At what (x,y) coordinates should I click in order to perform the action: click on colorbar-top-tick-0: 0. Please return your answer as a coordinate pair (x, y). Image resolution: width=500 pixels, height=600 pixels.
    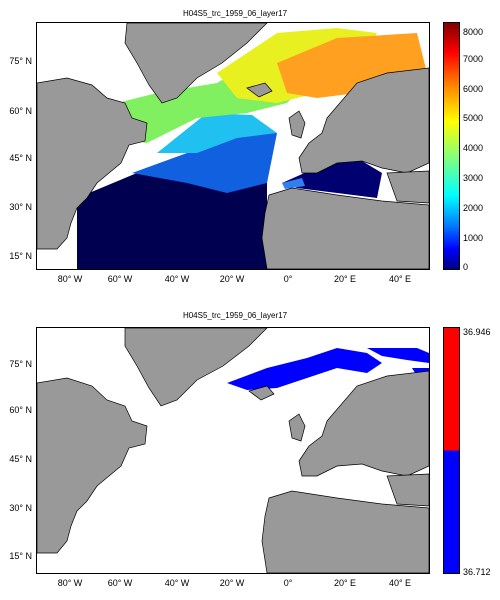
    Looking at the image, I should click on (466, 267).